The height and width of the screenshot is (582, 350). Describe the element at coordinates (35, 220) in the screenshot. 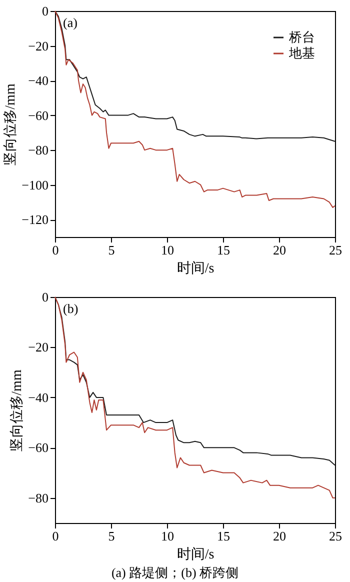

I see `y-tick-label: −120` at that location.